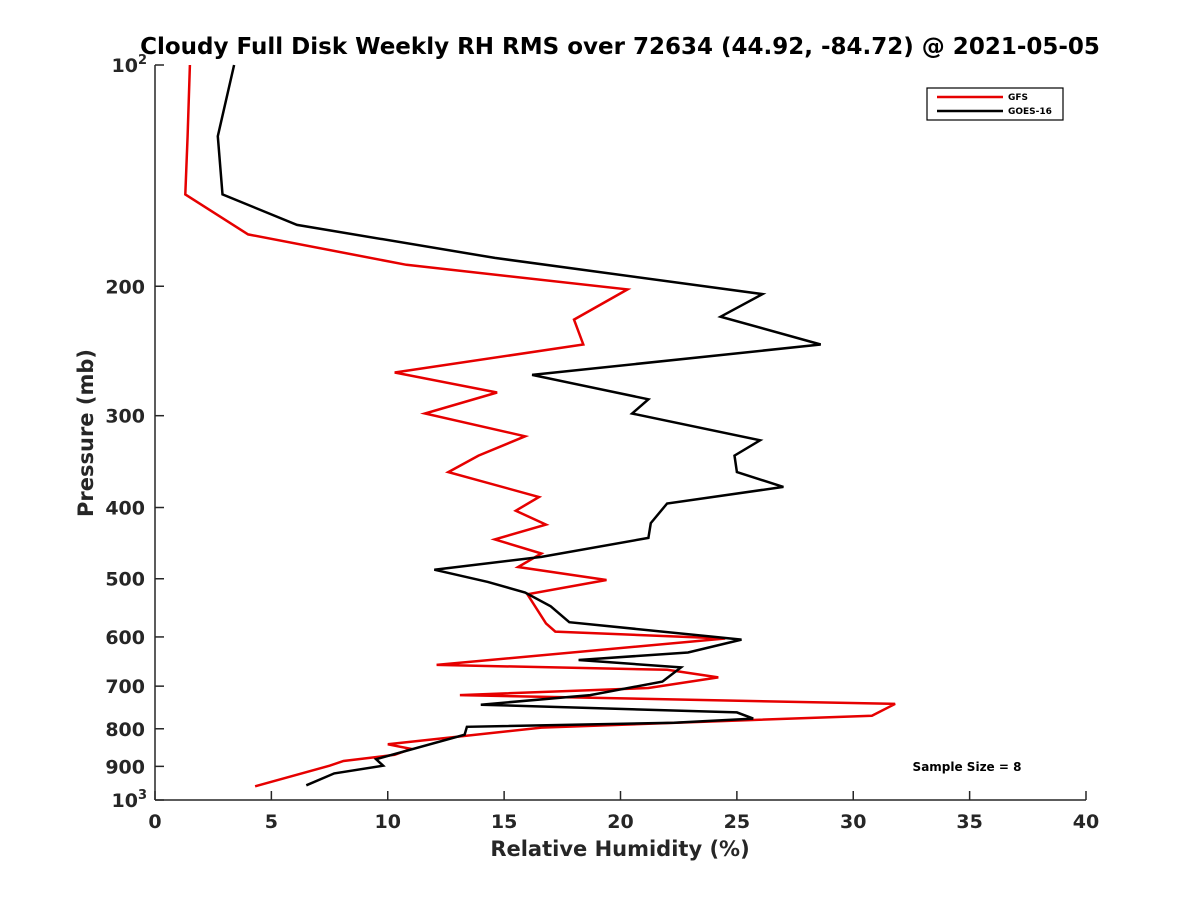 The width and height of the screenshot is (1200, 900). What do you see at coordinates (125, 580) in the screenshot?
I see `y-tick-label: 500` at bounding box center [125, 580].